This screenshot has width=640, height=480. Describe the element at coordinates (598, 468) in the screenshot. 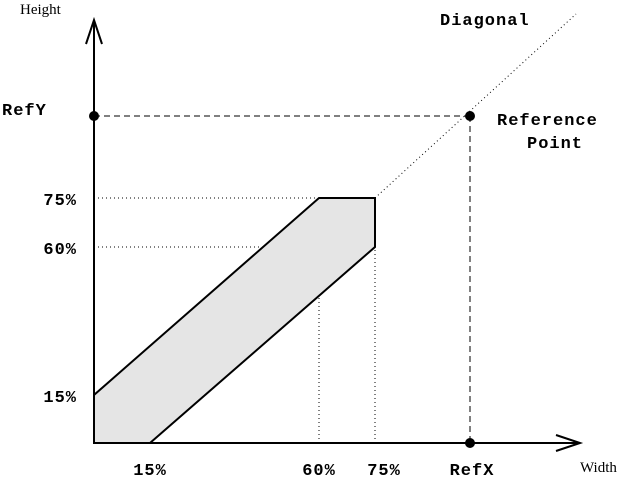

I see `x-axis-label: Width` at that location.